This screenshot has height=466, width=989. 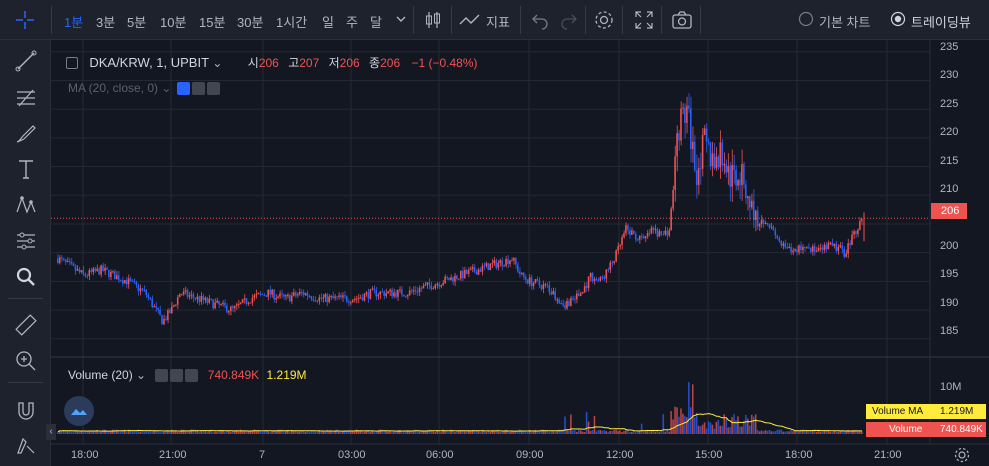 What do you see at coordinates (212, 22) in the screenshot?
I see `timeframe-15m: 15분` at bounding box center [212, 22].